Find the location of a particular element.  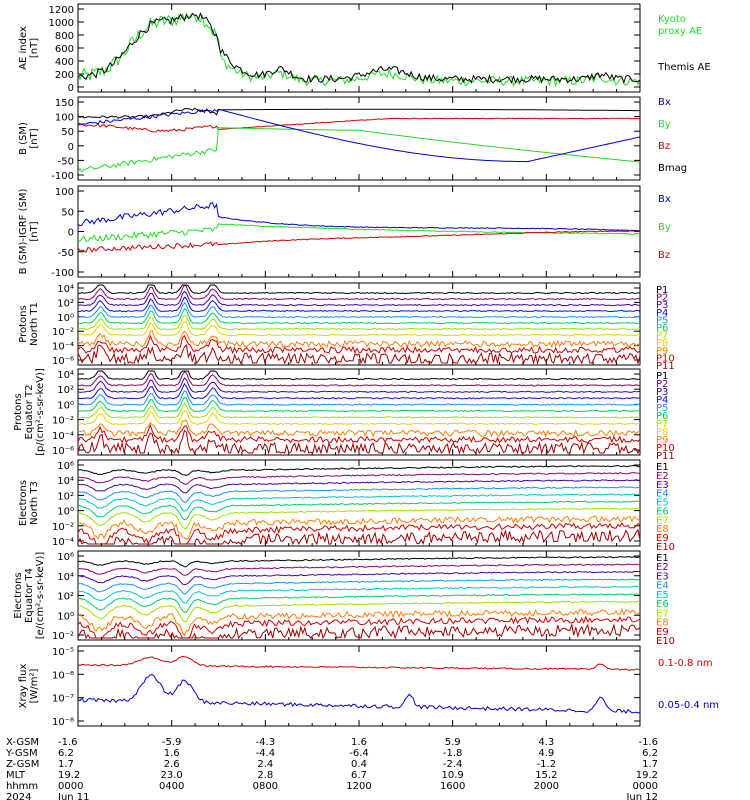

y-tick-label: 10⁻⁸ is located at coordinates (63, 722).